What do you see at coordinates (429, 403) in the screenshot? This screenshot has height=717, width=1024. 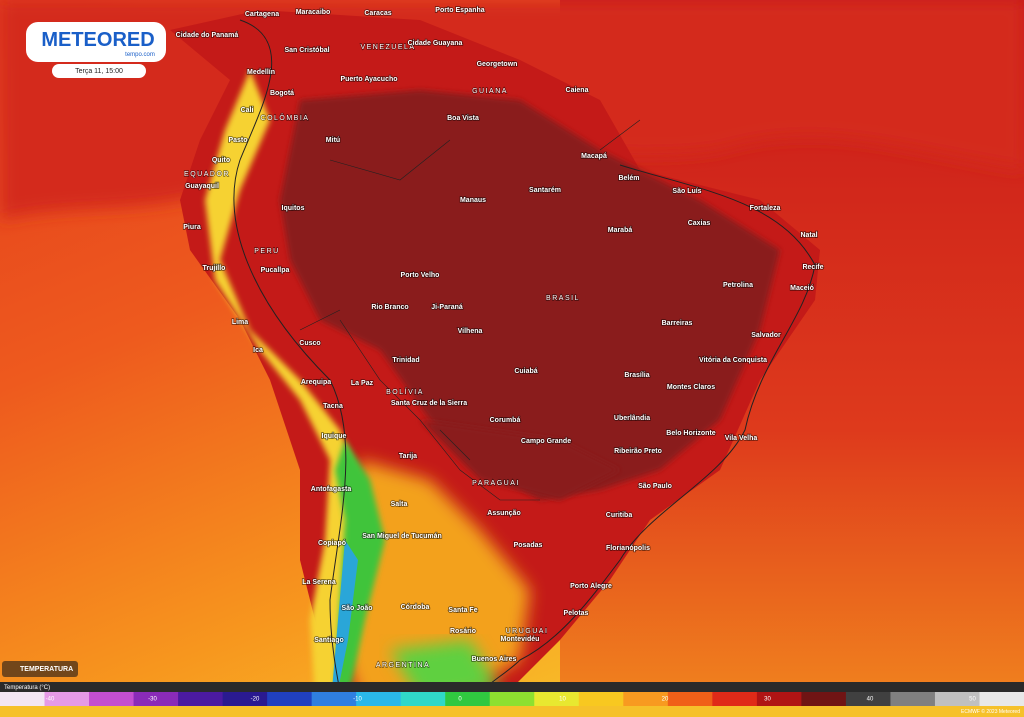 I see `city-label: Santa Cruz de la Sierra` at bounding box center [429, 403].